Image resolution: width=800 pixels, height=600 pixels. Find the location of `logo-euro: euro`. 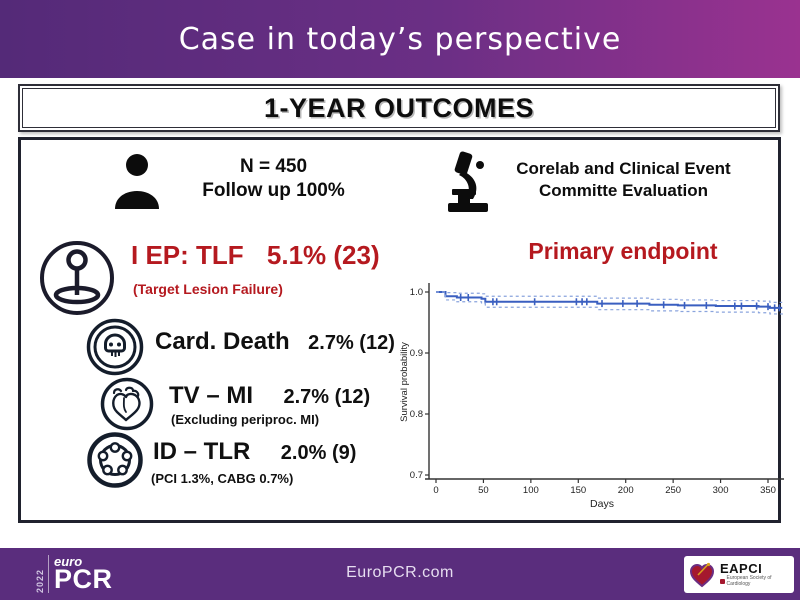

logo-euro: euro is located at coordinates (68, 561).